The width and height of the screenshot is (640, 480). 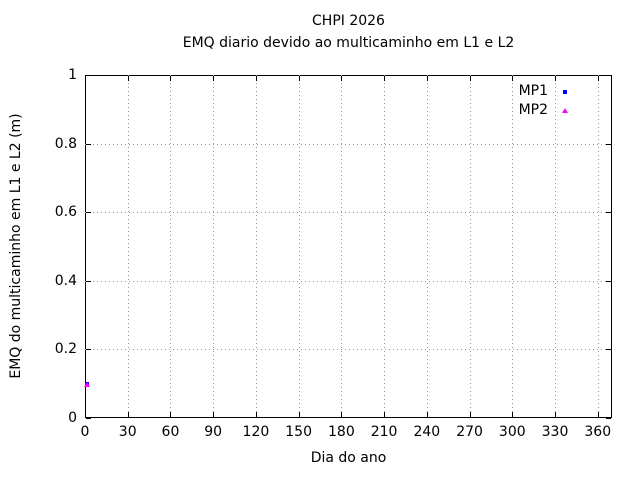 What do you see at coordinates (348, 458) in the screenshot?
I see `x-axis-label: Dia do ano` at bounding box center [348, 458].